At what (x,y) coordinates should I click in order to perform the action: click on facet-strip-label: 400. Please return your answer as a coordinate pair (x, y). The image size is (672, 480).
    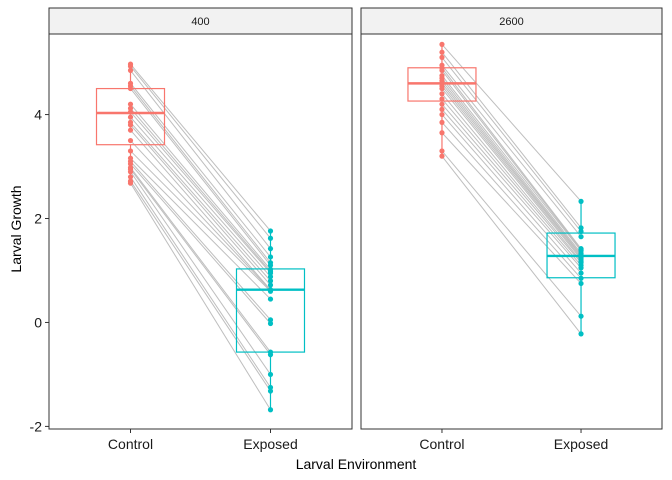
    Looking at the image, I should click on (200, 22).